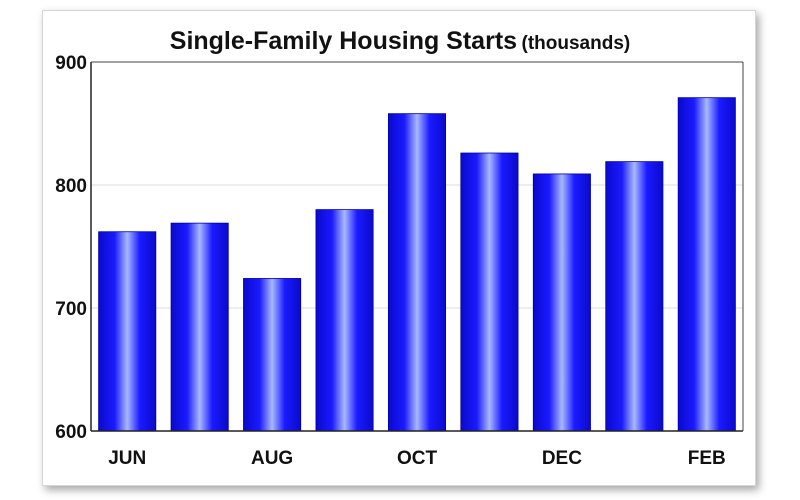  Describe the element at coordinates (272, 355) in the screenshot. I see `bar-aug` at that location.